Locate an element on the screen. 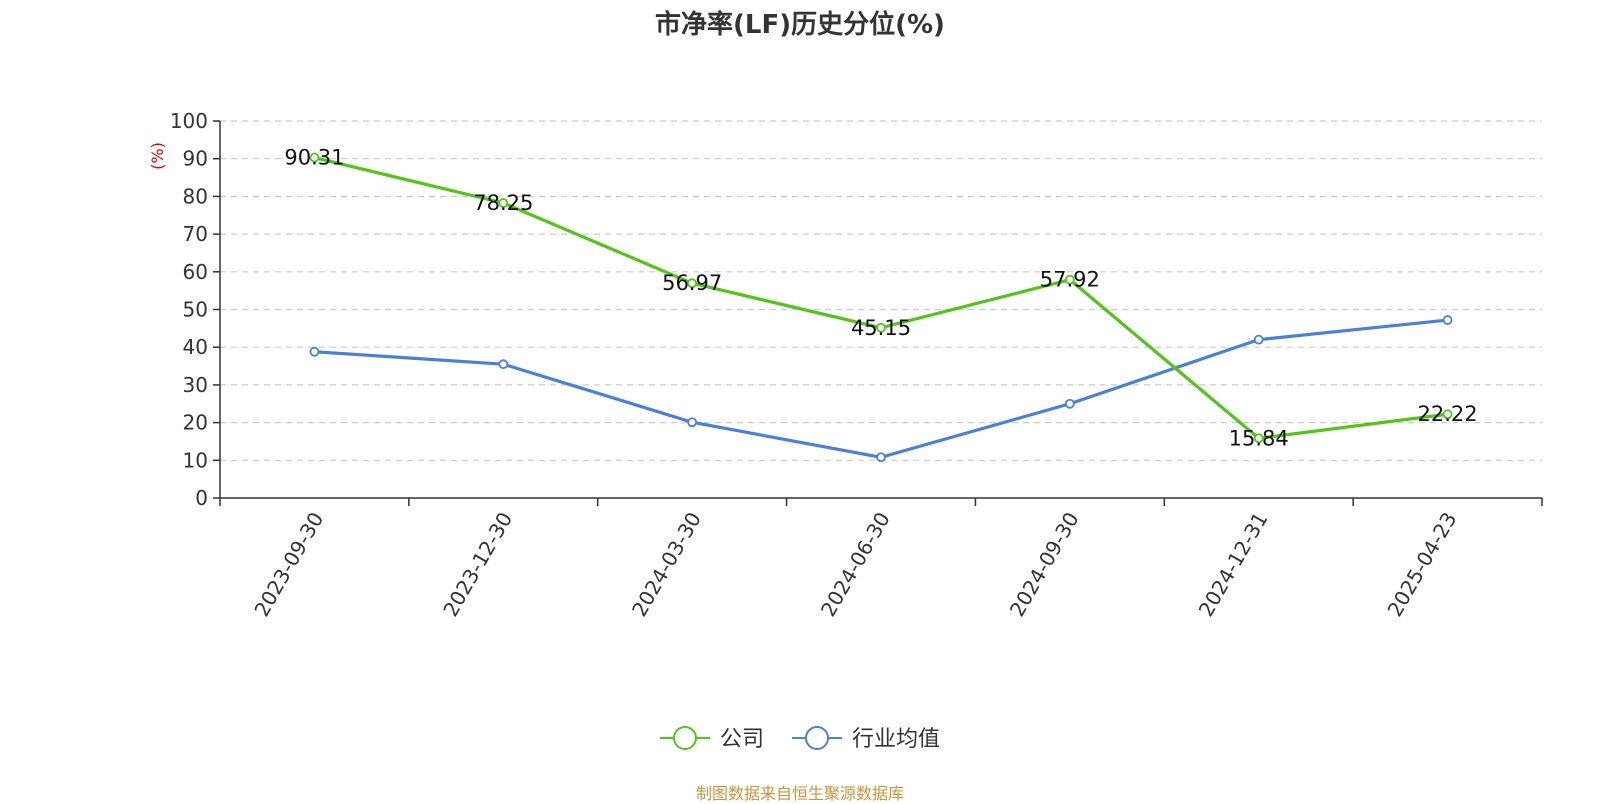 This screenshot has width=1600, height=804. y-tick-label: 20 is located at coordinates (195, 423).